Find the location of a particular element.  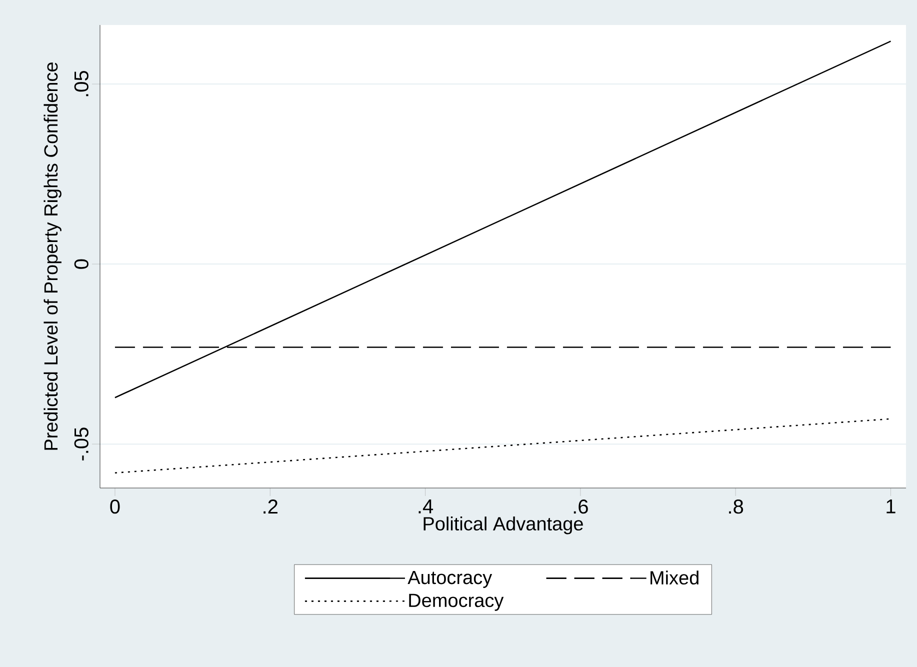

x-tick-label: 1 is located at coordinates (891, 507).